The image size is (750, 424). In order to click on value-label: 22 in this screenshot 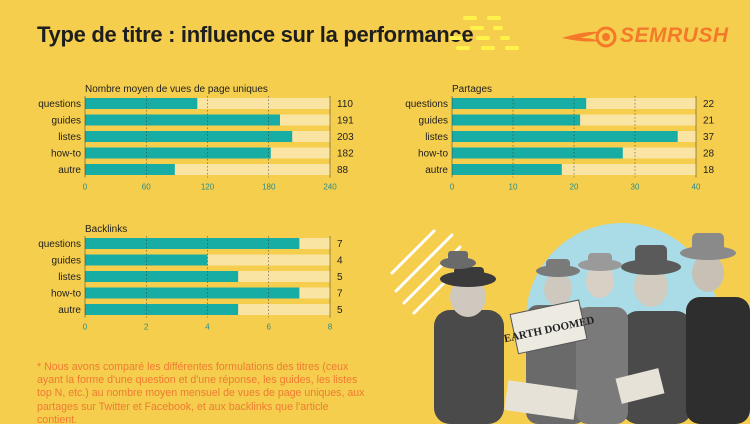, I will do `click(709, 104)`.